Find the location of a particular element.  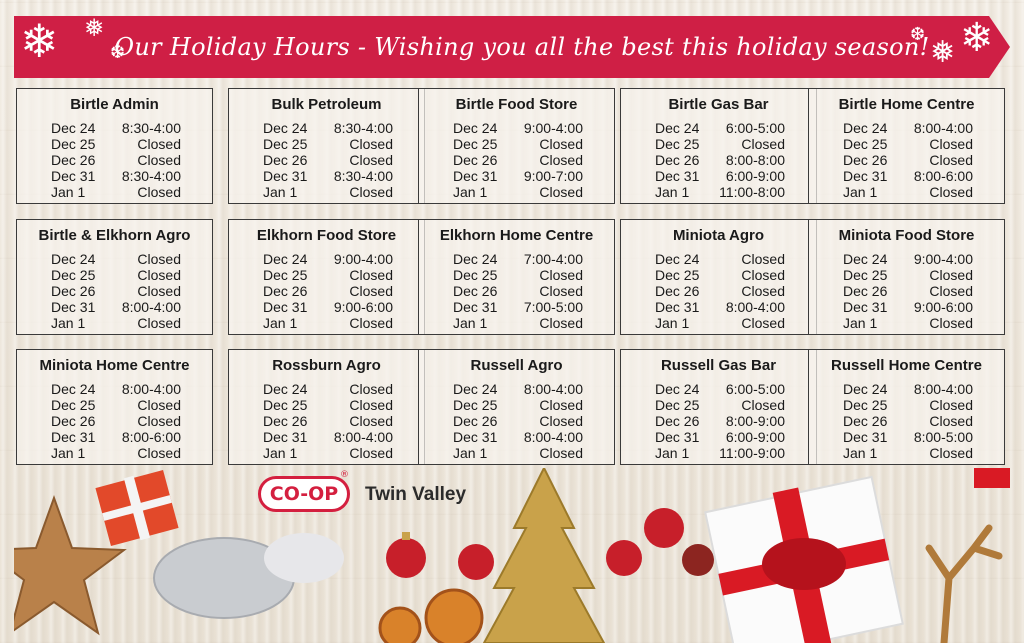

hours-row: Dec 24 6:00-5:00 is located at coordinates (718, 389).